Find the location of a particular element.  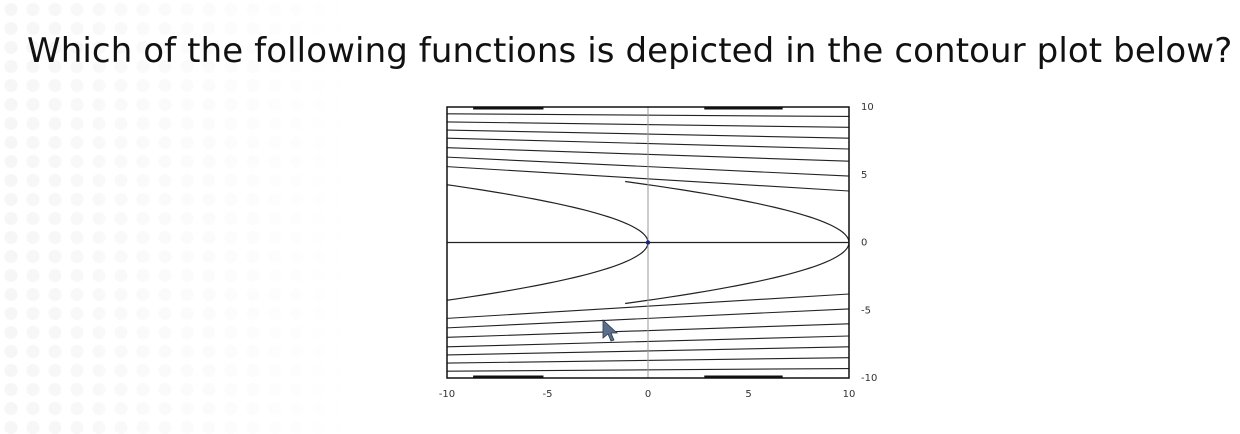

y-tick-label: 5 is located at coordinates (864, 175).